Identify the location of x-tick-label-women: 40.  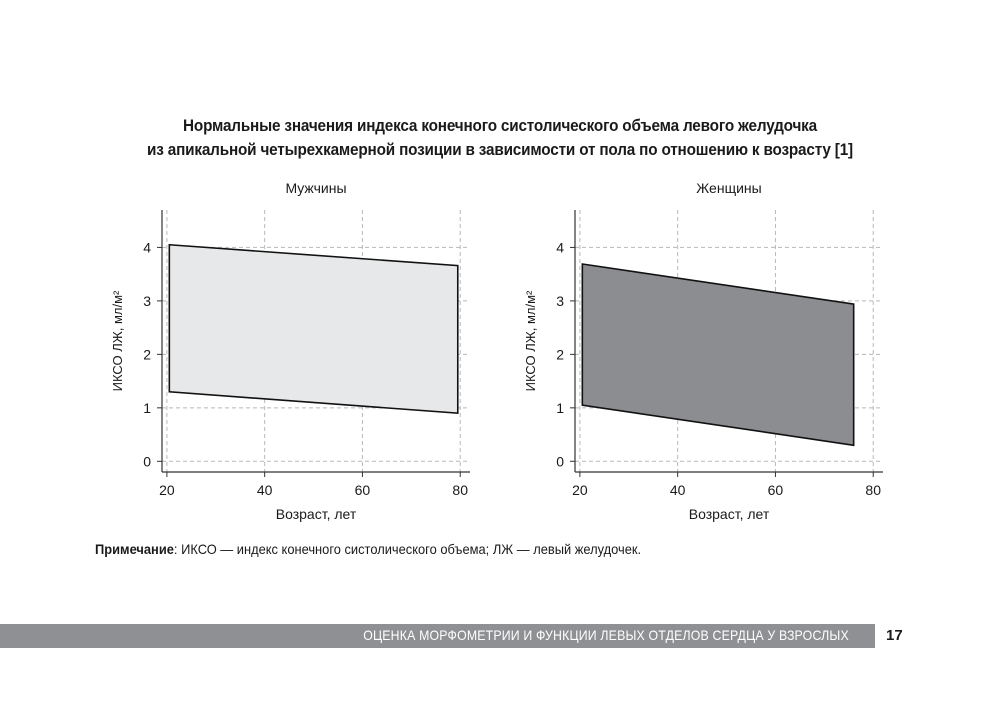
(678, 490).